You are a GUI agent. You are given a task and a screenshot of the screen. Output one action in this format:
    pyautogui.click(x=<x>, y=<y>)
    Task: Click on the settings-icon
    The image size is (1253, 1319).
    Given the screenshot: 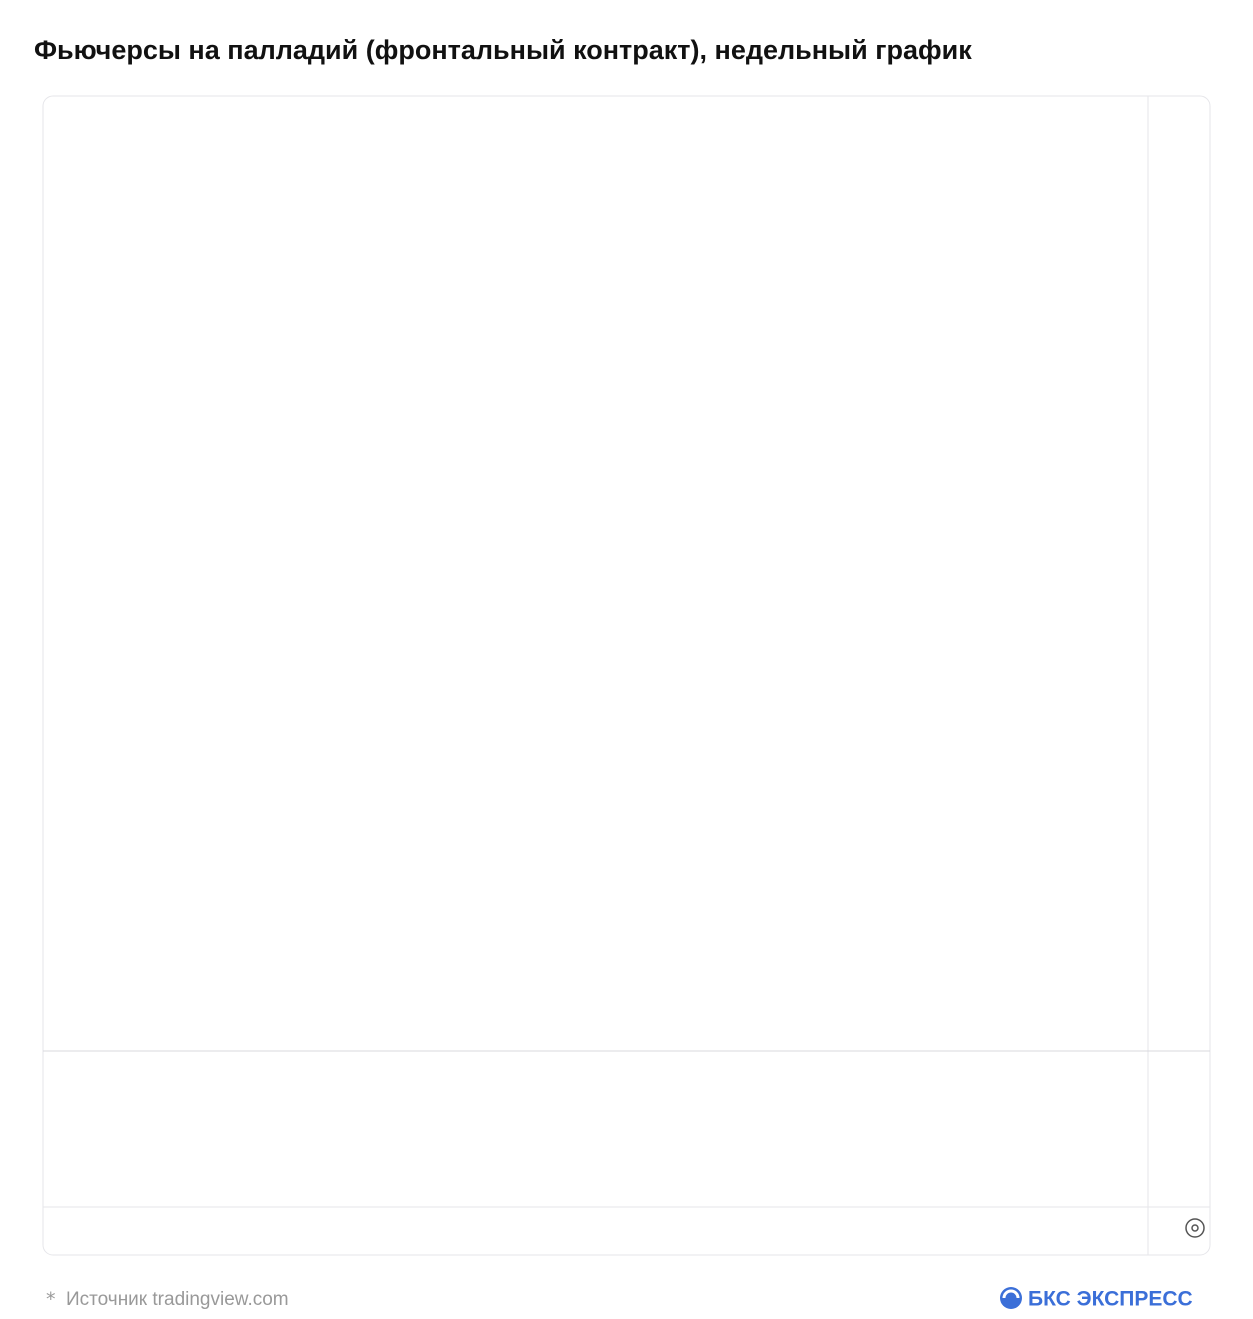 What is the action you would take?
    pyautogui.click(x=1195, y=1228)
    